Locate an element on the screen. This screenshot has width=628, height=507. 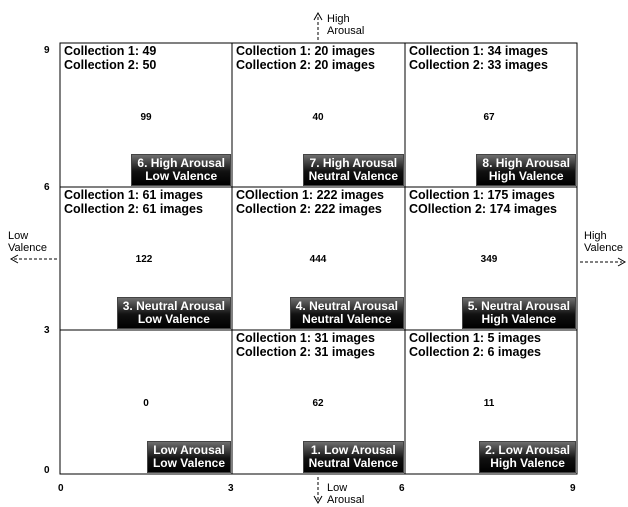
low-arousal-label: Low Arousal is located at coordinates (345, 494).